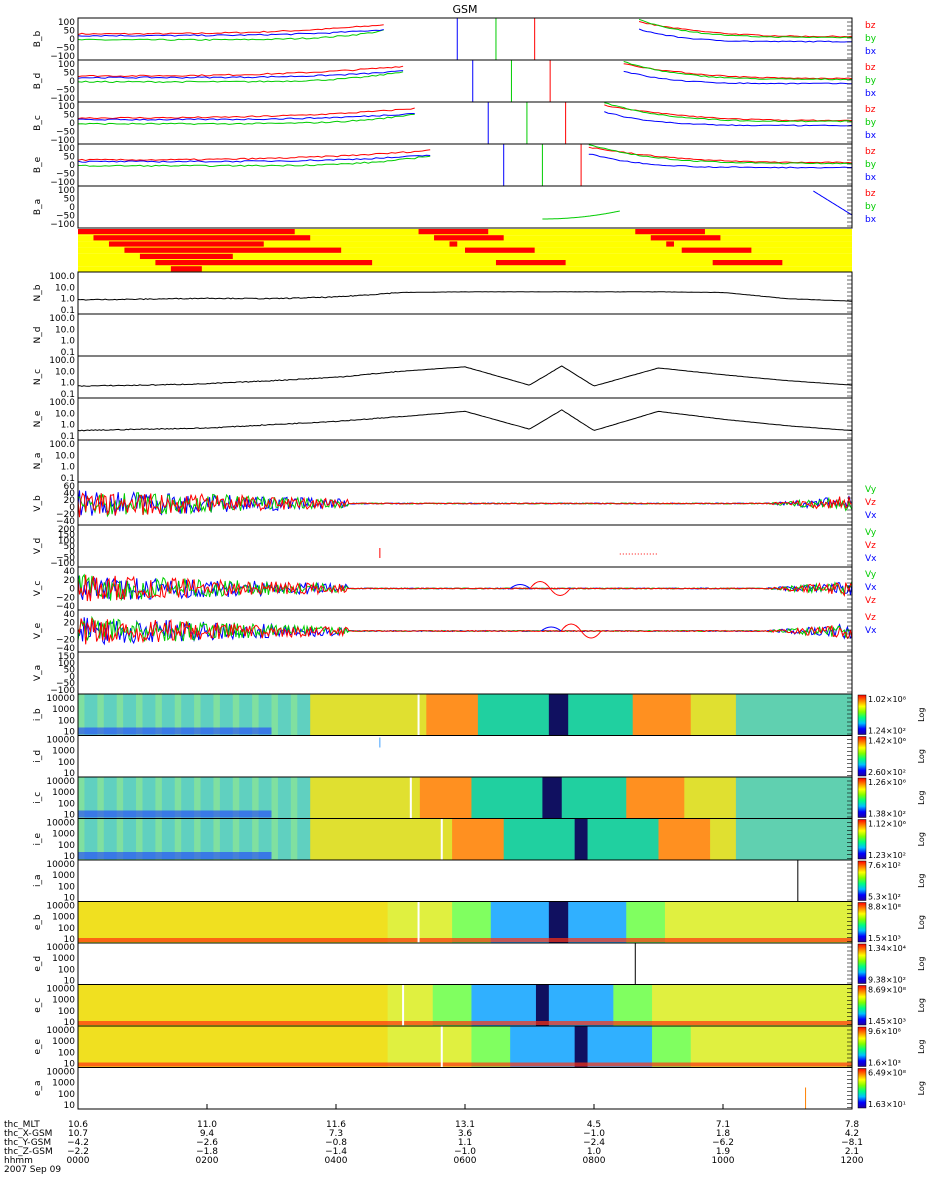 This screenshot has width=930, height=1200. What do you see at coordinates (38, 39) in the screenshot?
I see `panel-label: B_b` at bounding box center [38, 39].